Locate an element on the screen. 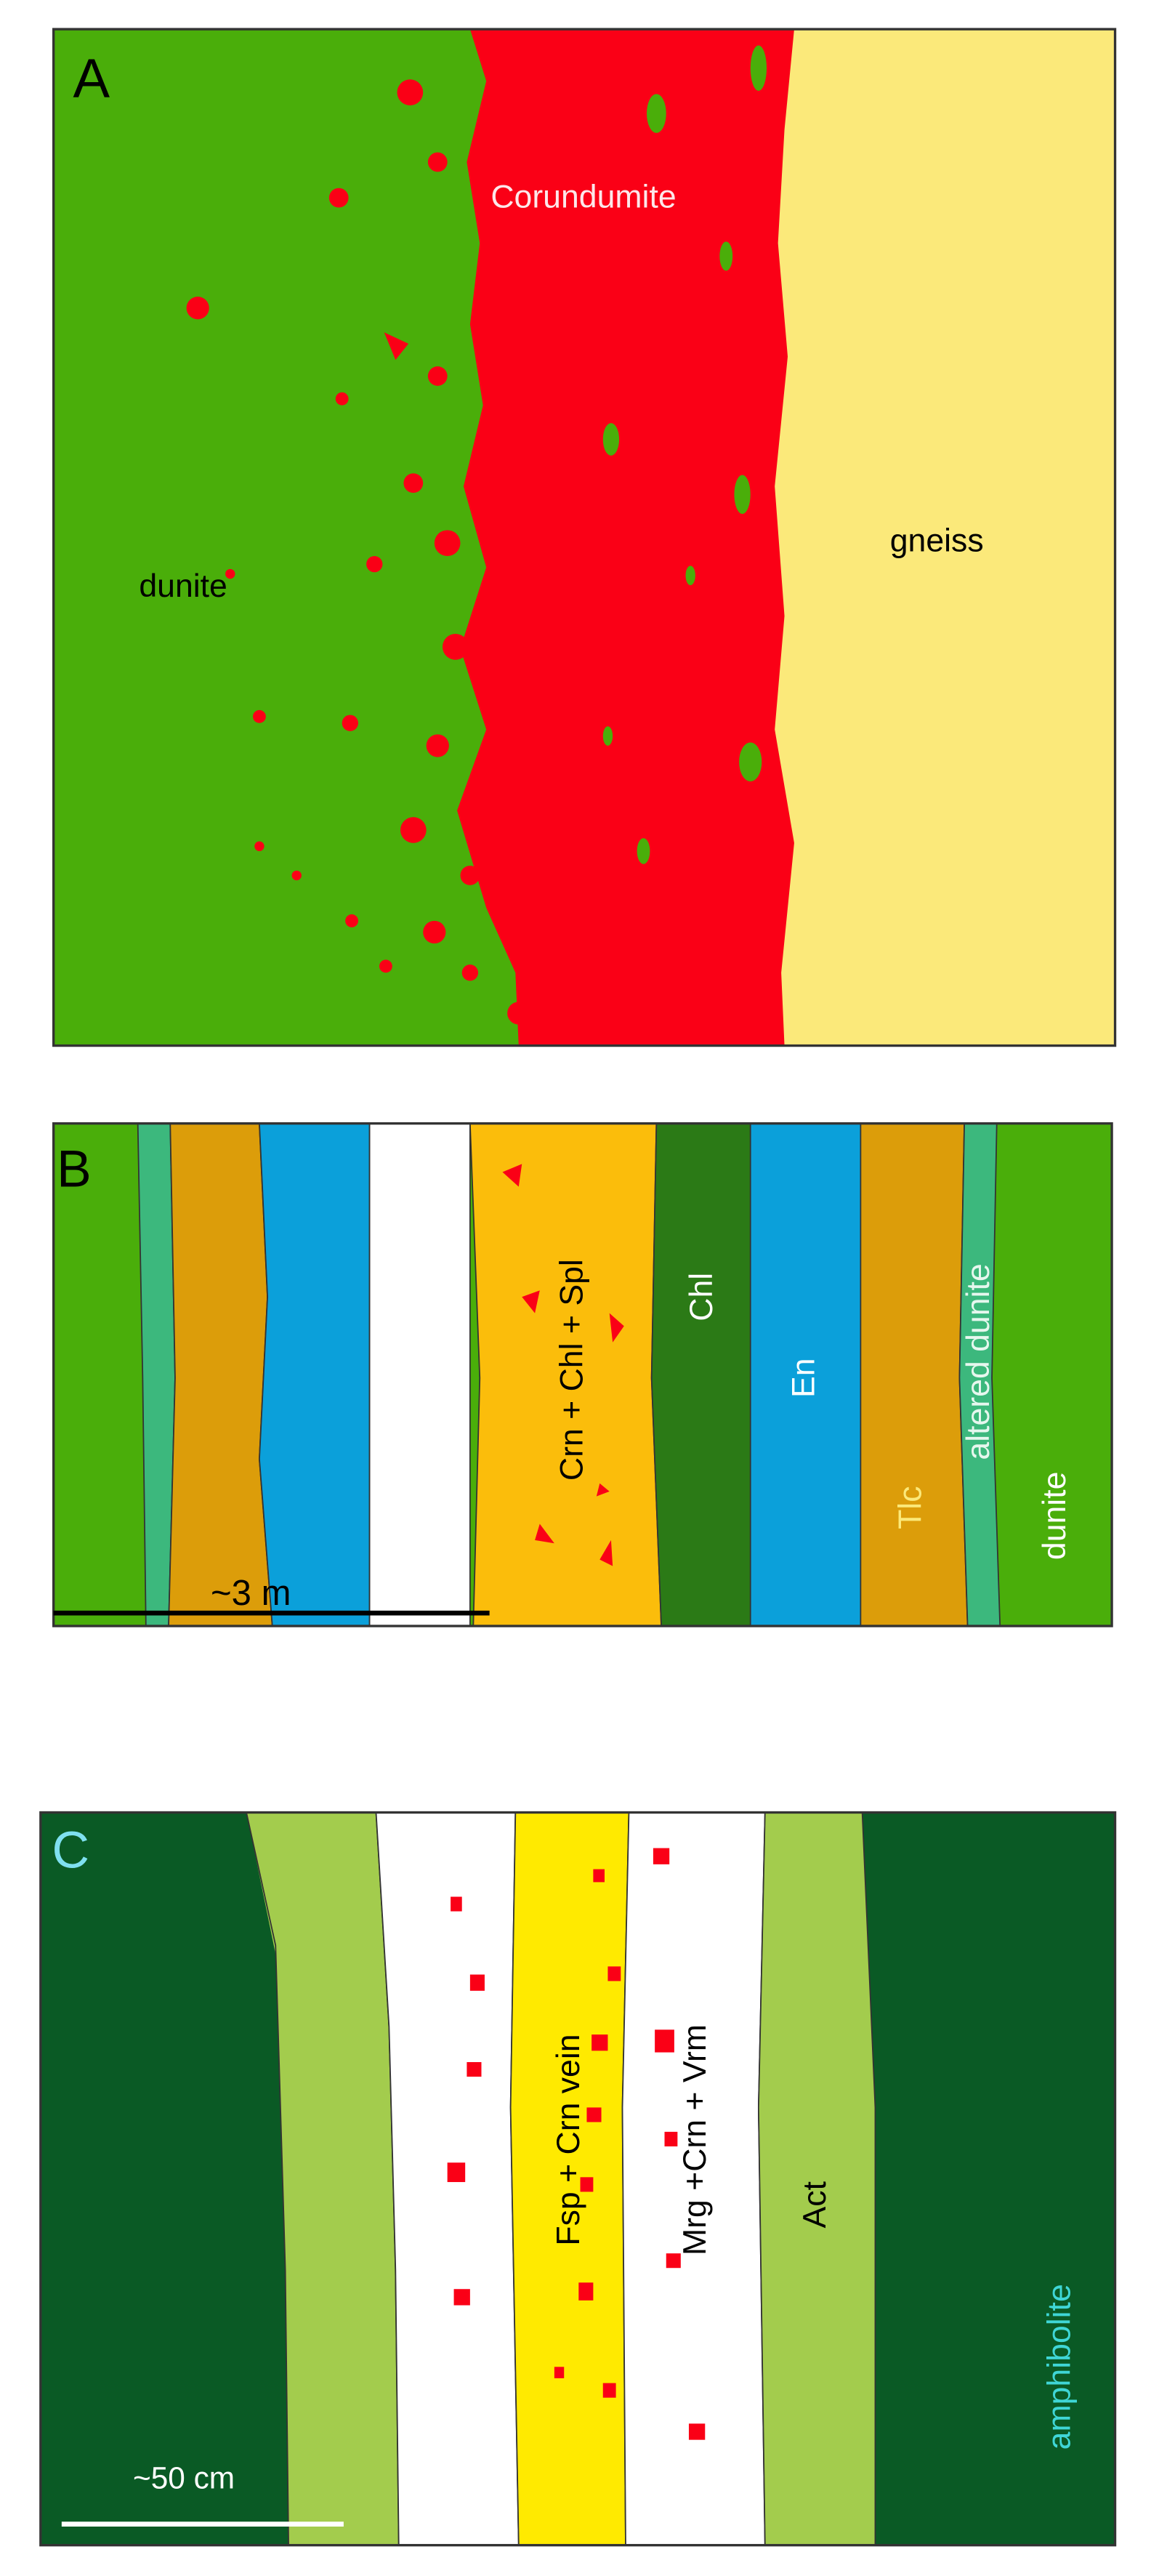 This screenshot has height=2576, width=1167. panel-label: C is located at coordinates (70, 1850).